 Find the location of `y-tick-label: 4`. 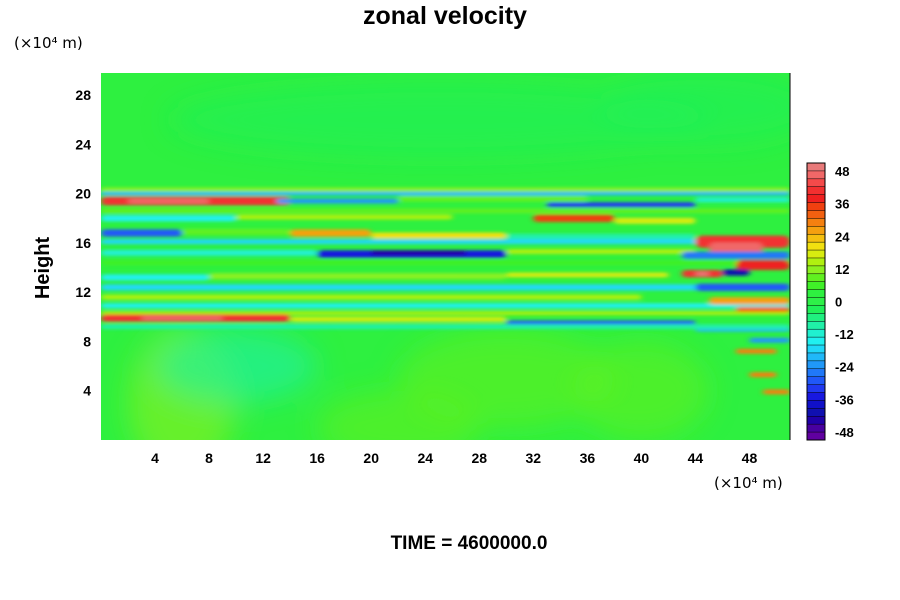

y-tick-label: 4 is located at coordinates (87, 391).